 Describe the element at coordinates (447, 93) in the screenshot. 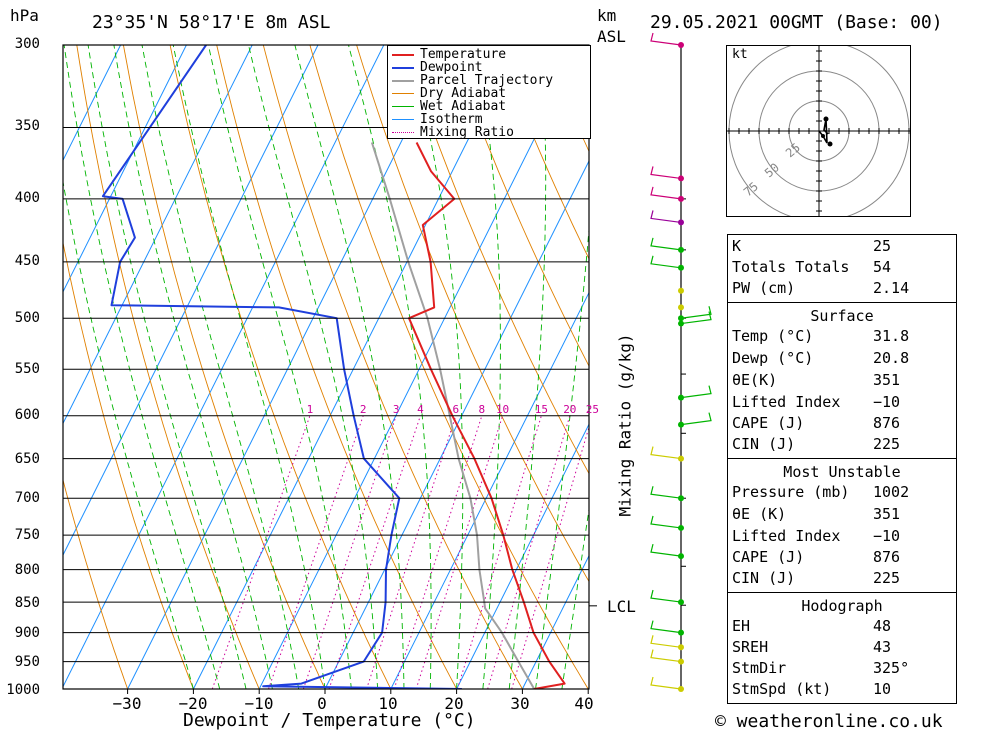

I see `legend-item-dry-adiabat: Dry Adiabat` at that location.